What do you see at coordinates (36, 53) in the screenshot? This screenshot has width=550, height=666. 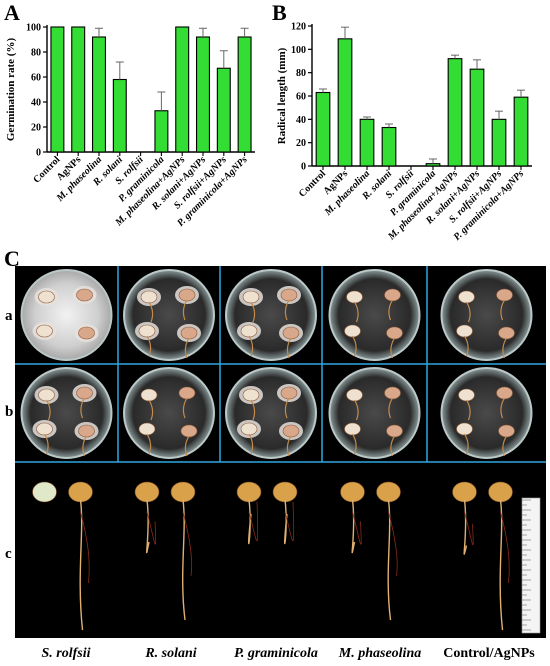 I see `y-tick-label: 80` at bounding box center [36, 53].